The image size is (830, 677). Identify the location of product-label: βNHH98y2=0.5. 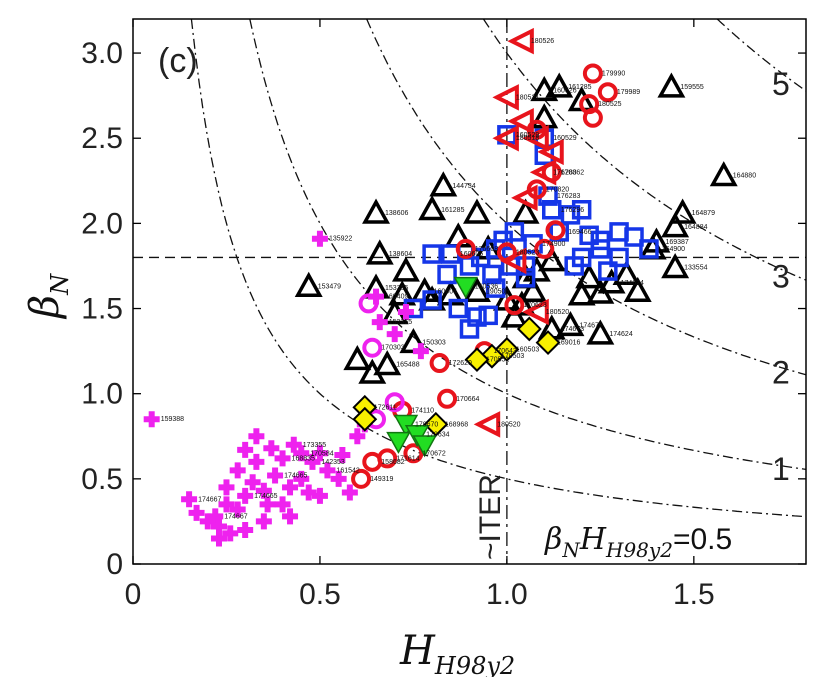
(638, 542).